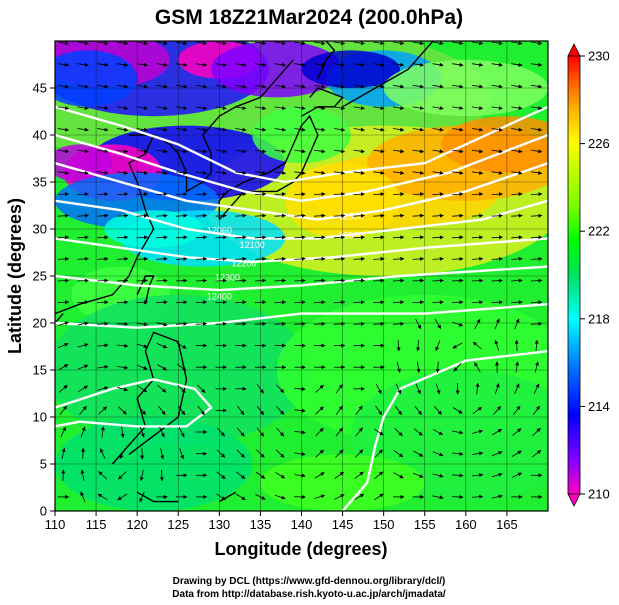 The width and height of the screenshot is (619, 605). What do you see at coordinates (599, 406) in the screenshot?
I see `colorbar-tick-label: 214` at bounding box center [599, 406].